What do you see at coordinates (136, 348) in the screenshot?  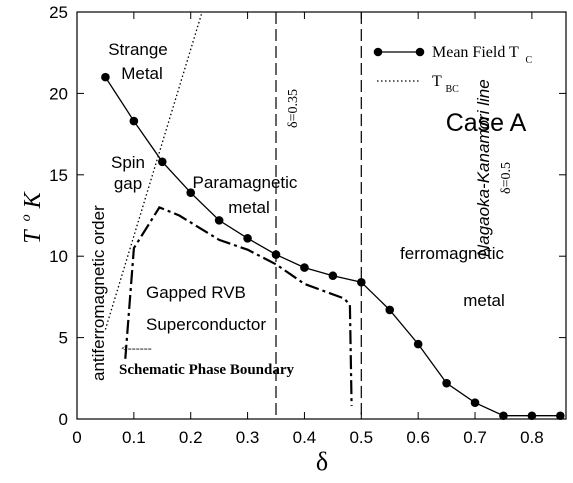 I see `arrow-annotation: <------` at bounding box center [136, 348].